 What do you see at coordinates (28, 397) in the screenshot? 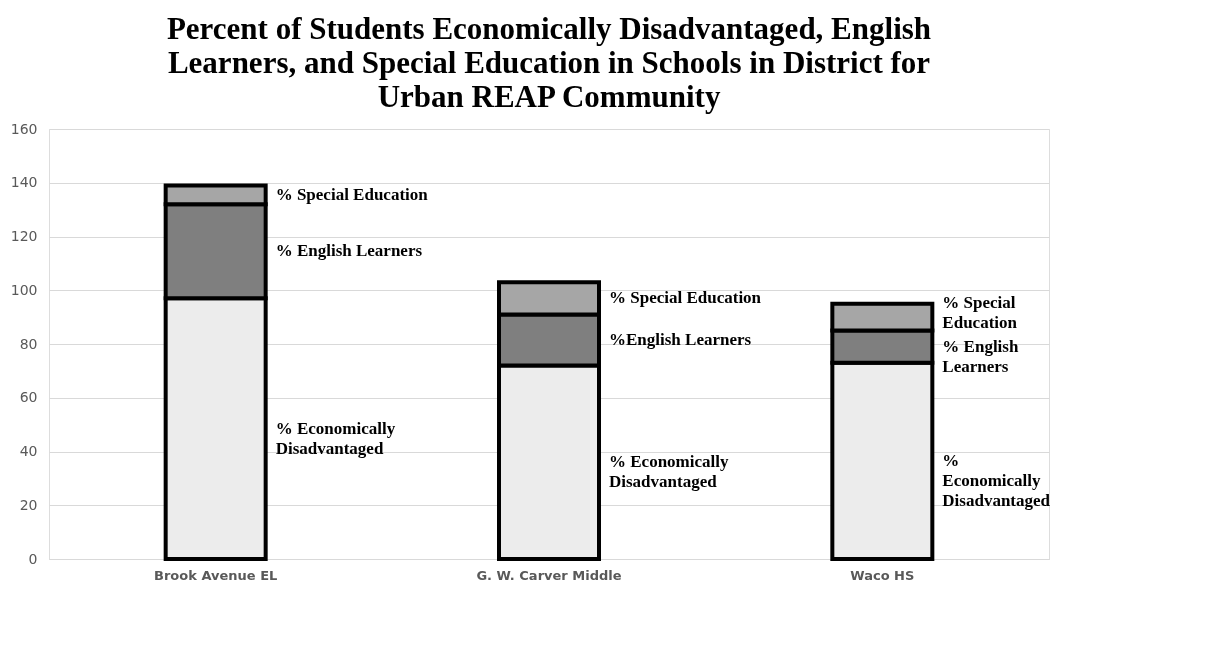
I see `y-tick-label: 60` at bounding box center [28, 397].